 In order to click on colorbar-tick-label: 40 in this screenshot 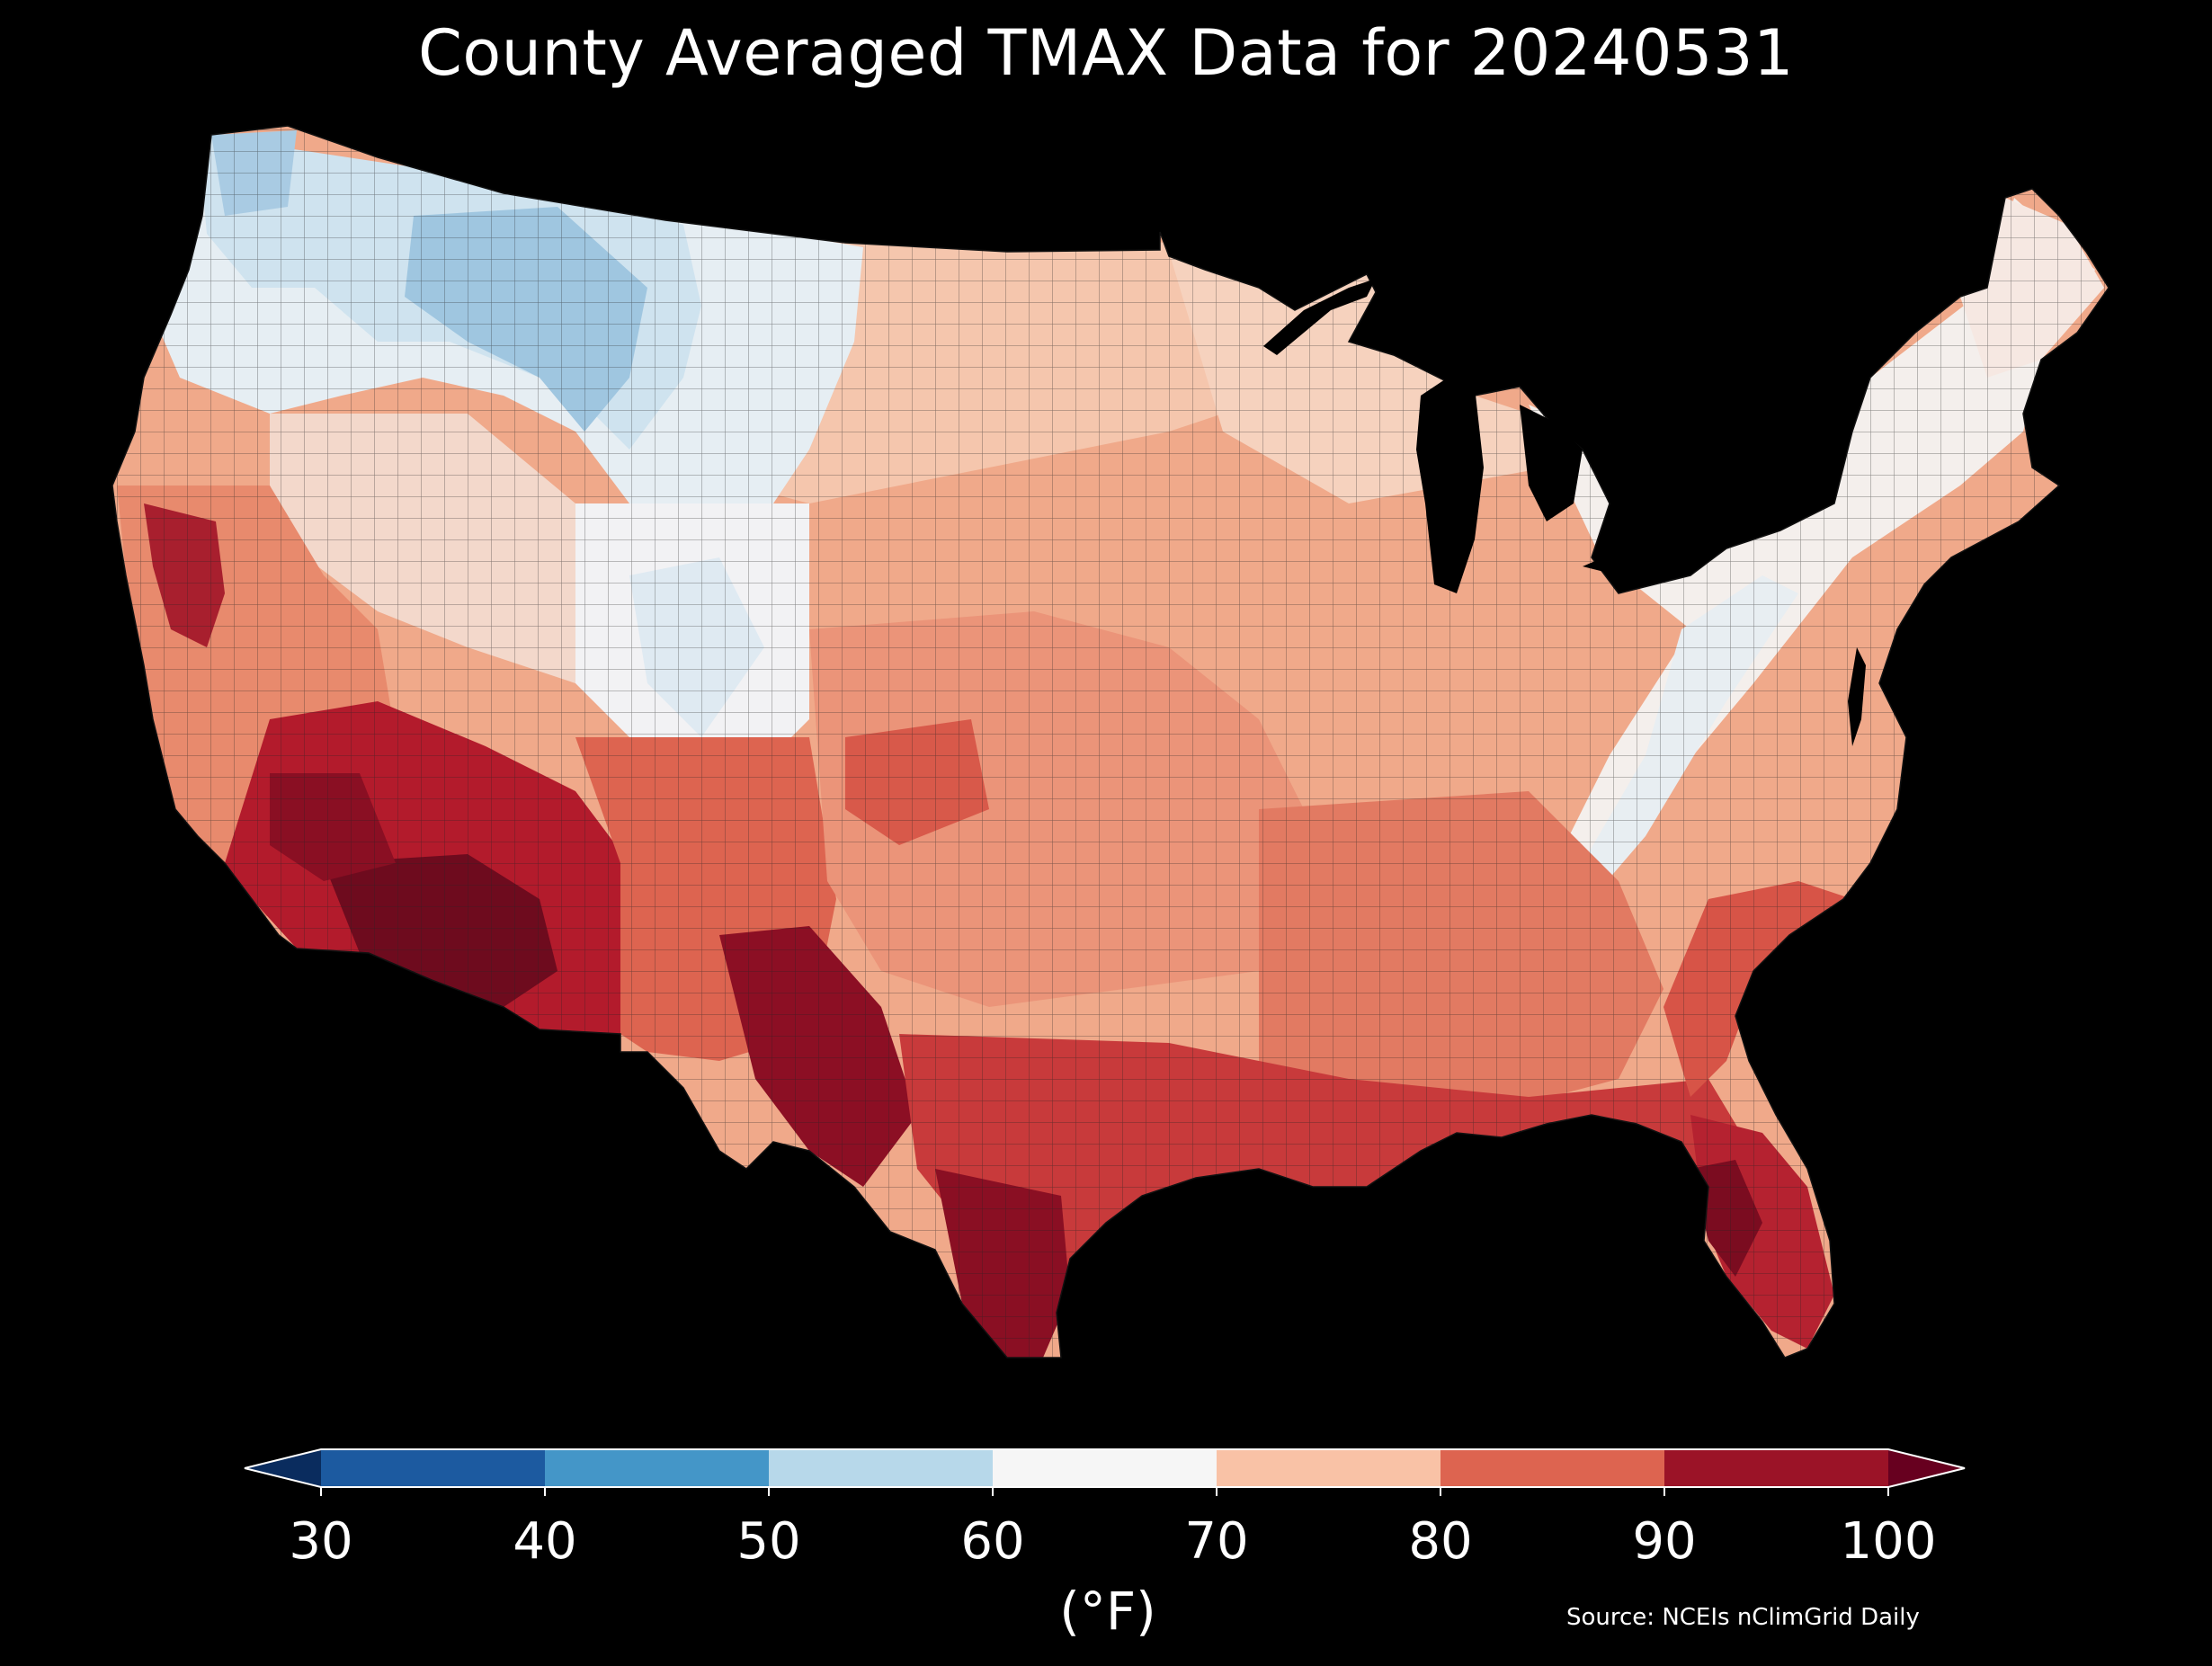, I will do `click(545, 1542)`.